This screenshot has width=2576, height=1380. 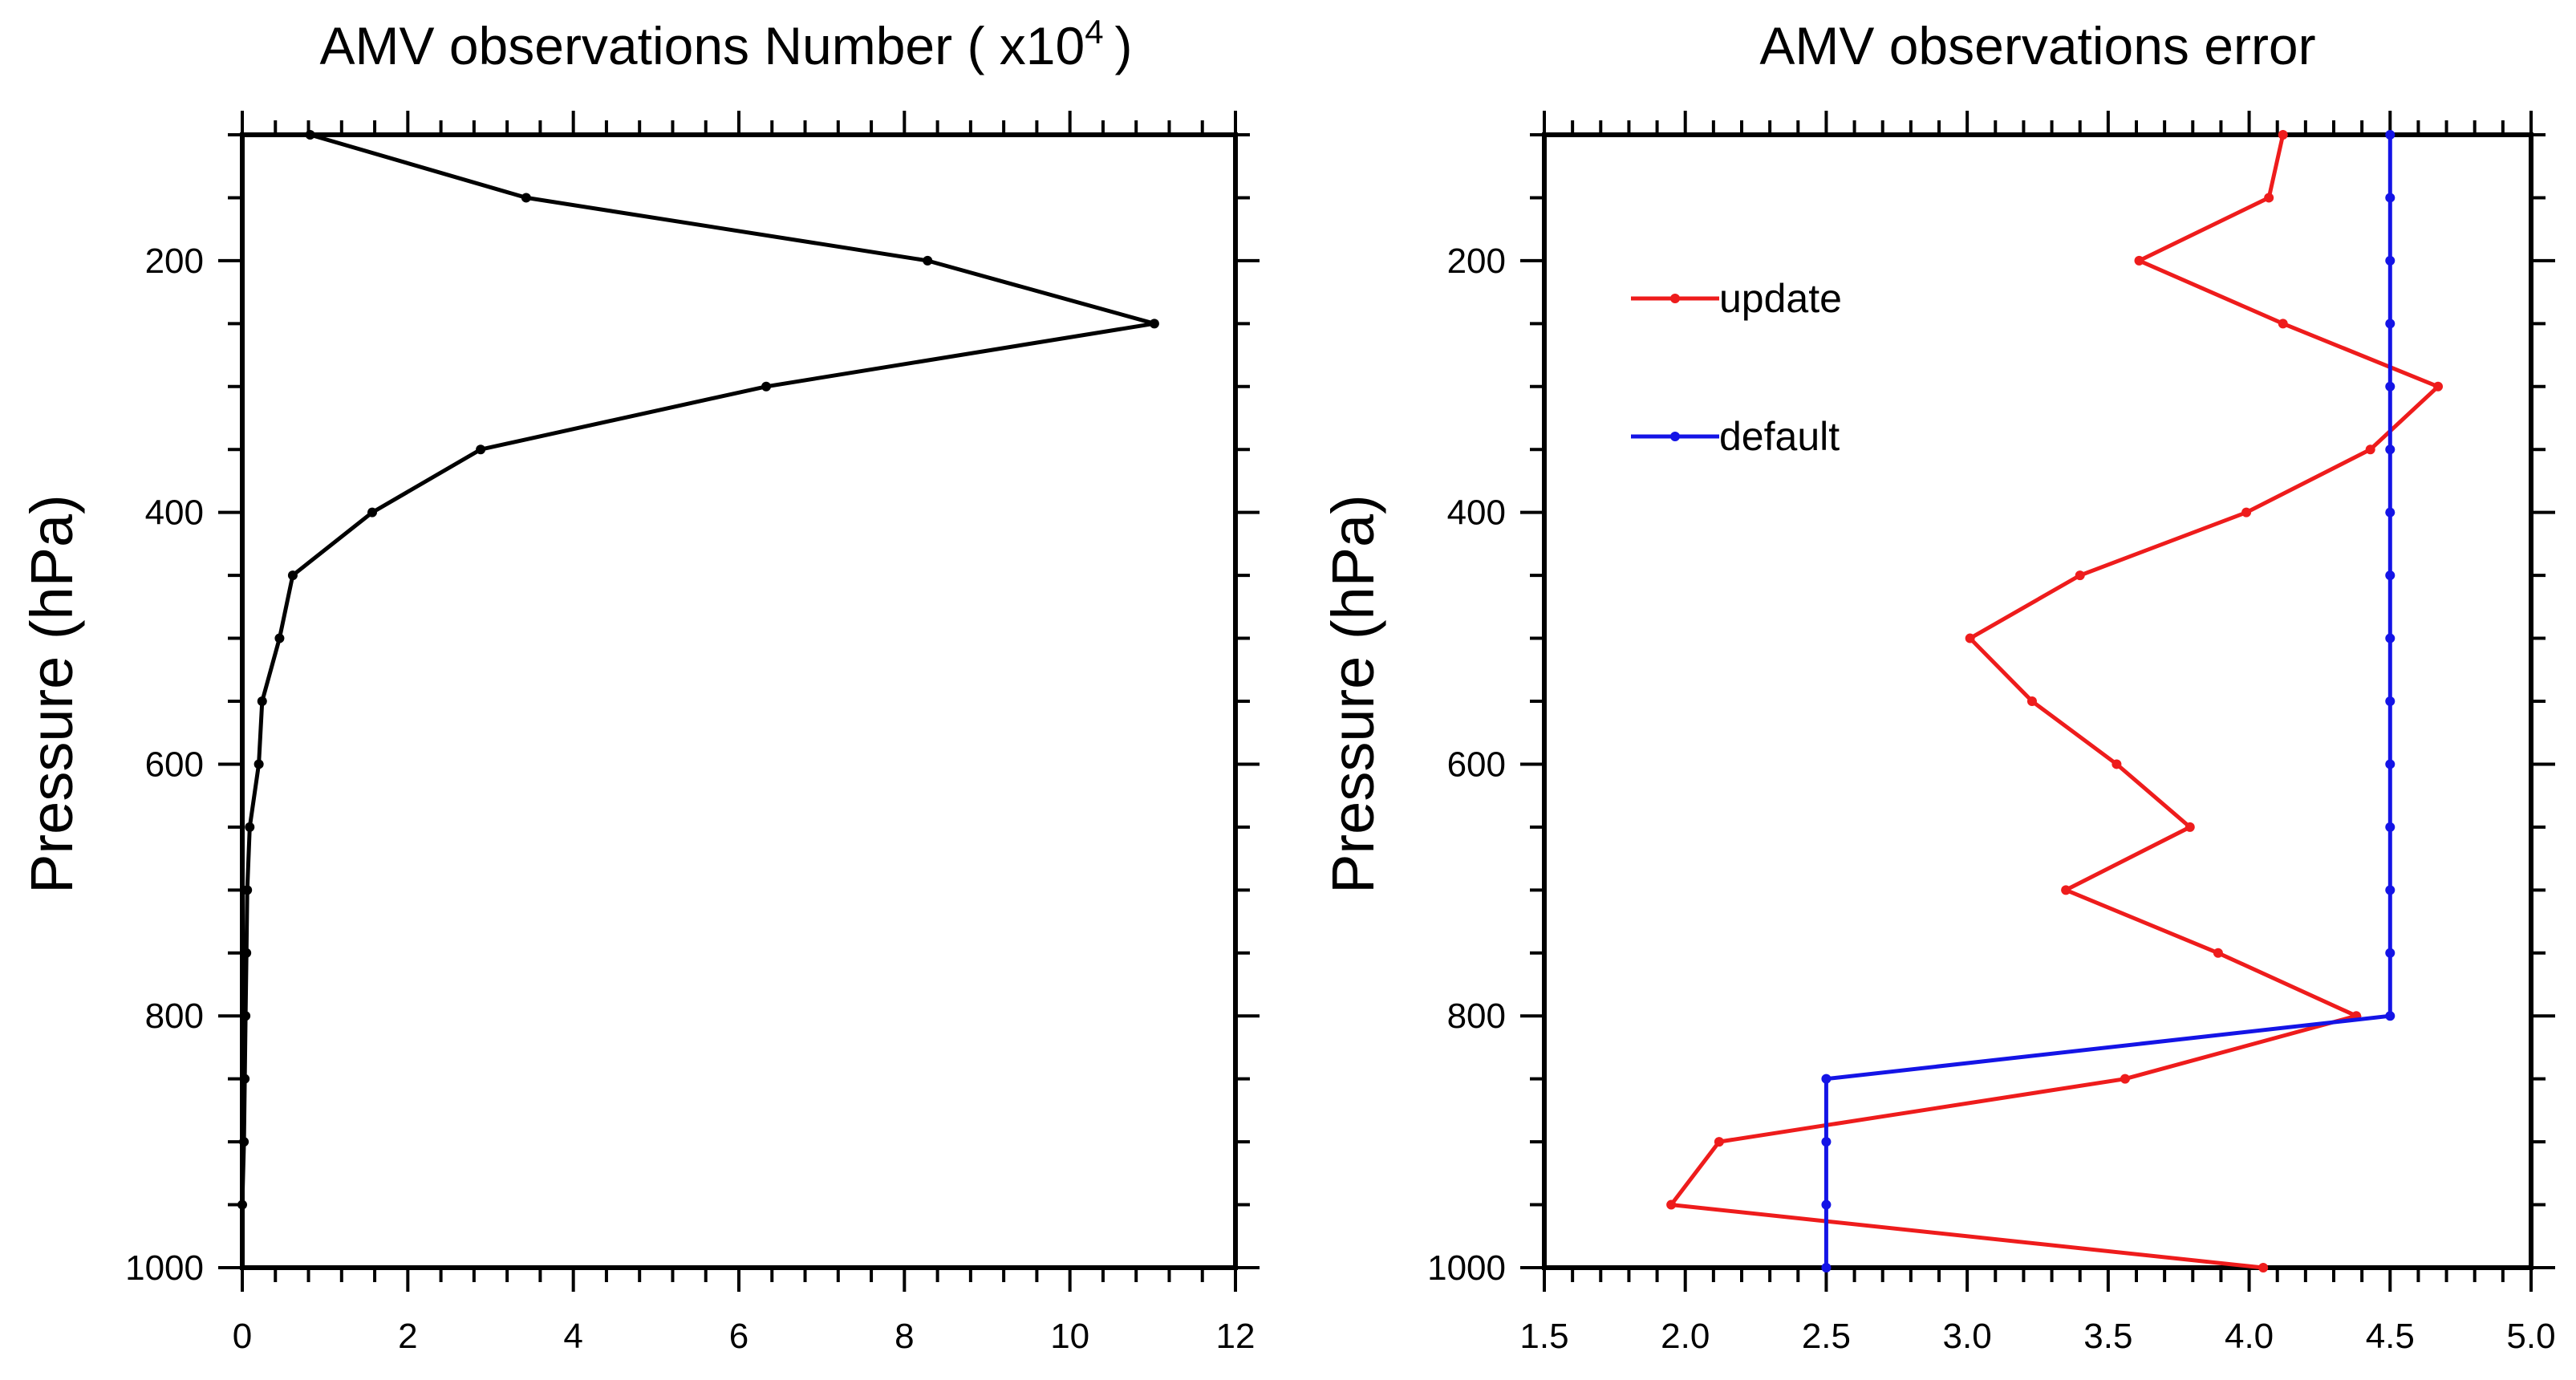 What do you see at coordinates (738, 1336) in the screenshot?
I see `x-tick-label: 6` at bounding box center [738, 1336].